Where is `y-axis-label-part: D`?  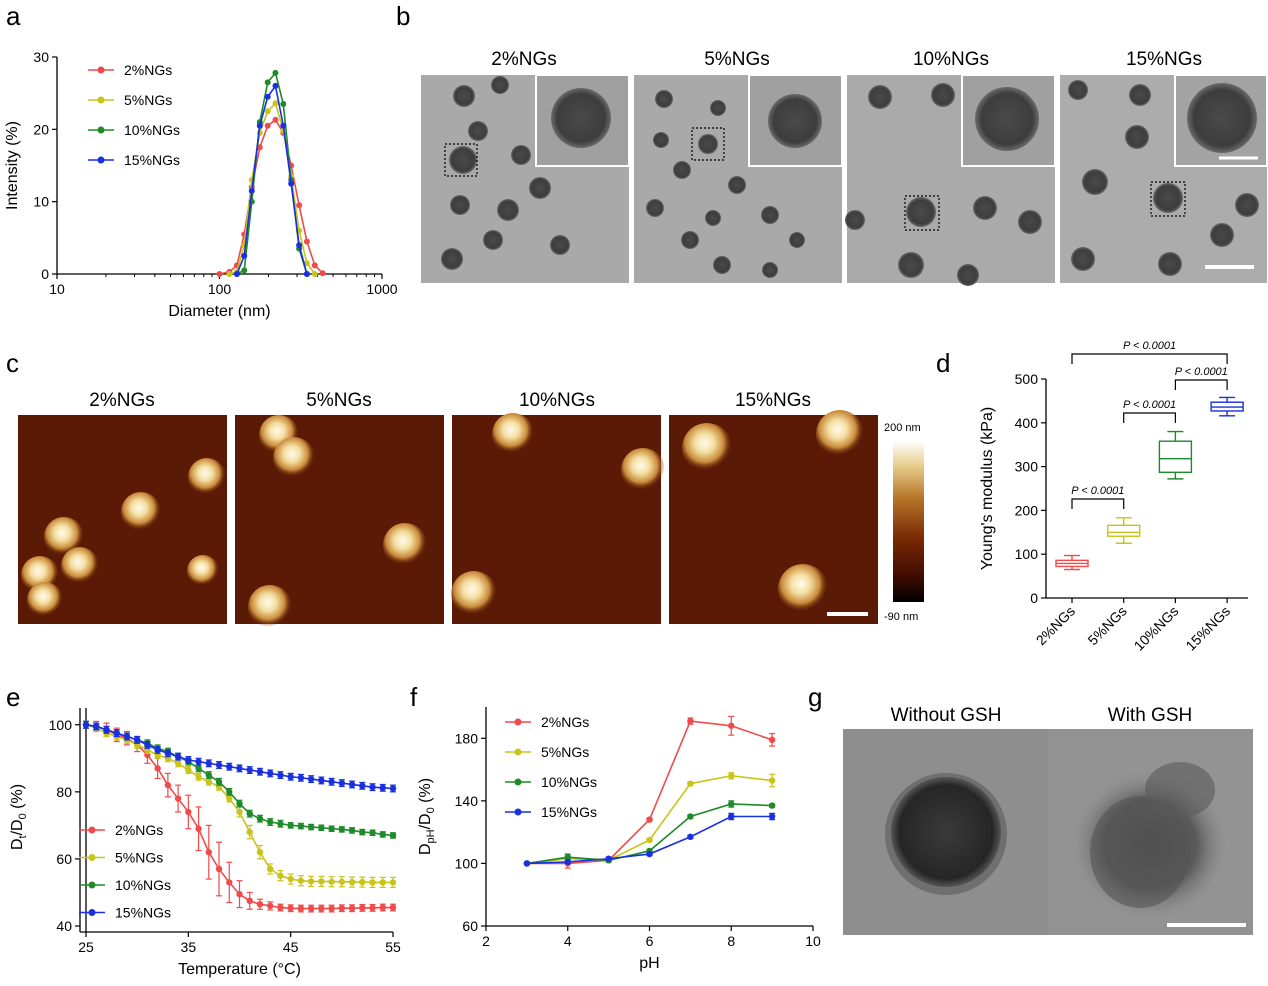
y-axis-label-part: D is located at coordinates (425, 849).